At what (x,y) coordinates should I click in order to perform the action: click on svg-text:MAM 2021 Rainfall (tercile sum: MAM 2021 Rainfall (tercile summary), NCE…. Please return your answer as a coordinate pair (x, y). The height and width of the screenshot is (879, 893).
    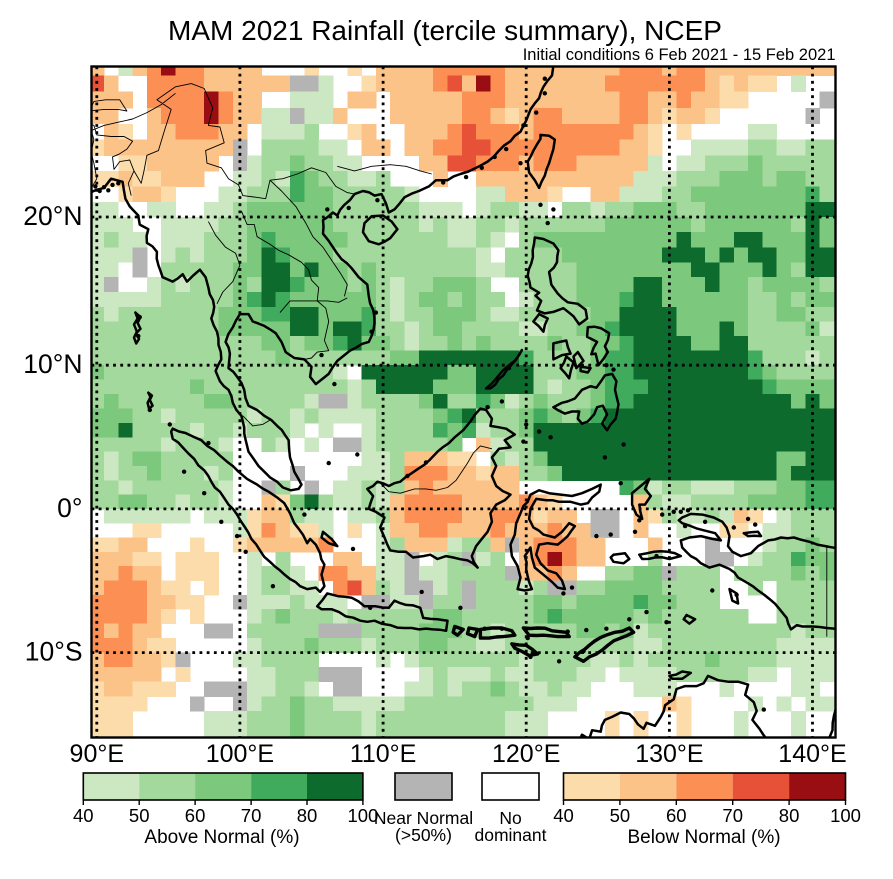
    Looking at the image, I should click on (445, 30).